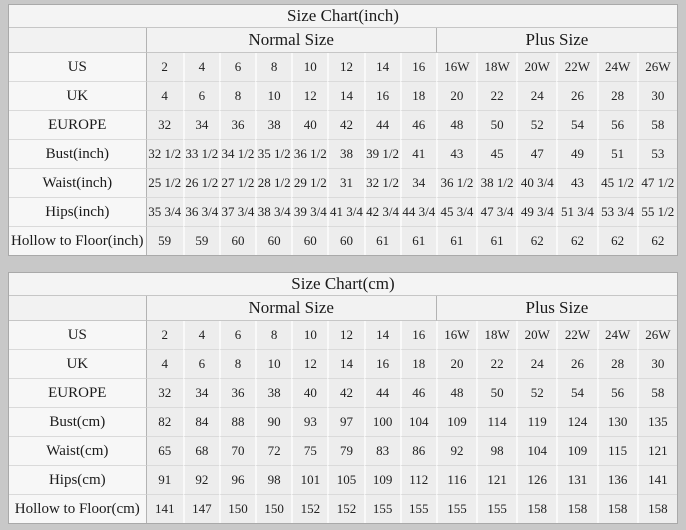 Image resolution: width=686 pixels, height=530 pixels. I want to click on size-cell: 44, so click(381, 392).